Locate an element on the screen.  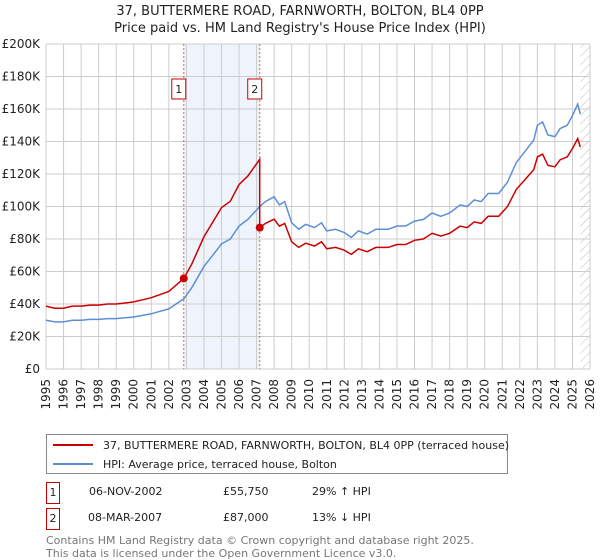
transaction-price: £55,750 is located at coordinates (246, 491).